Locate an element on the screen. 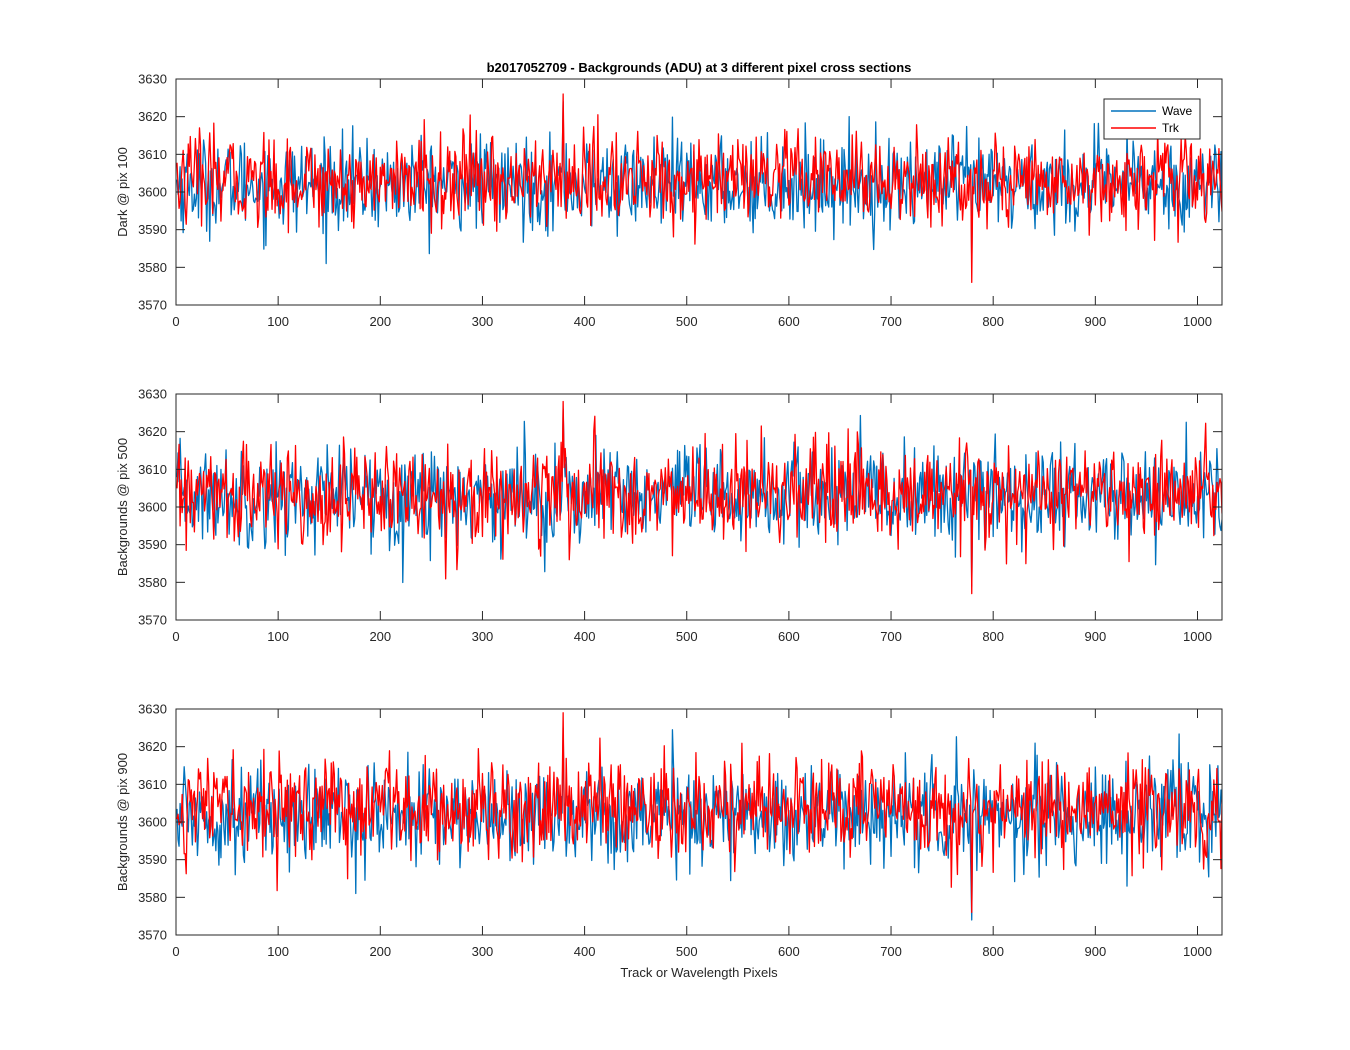  x-axis-label: Track or Wavelength Pixels is located at coordinates (699, 972).